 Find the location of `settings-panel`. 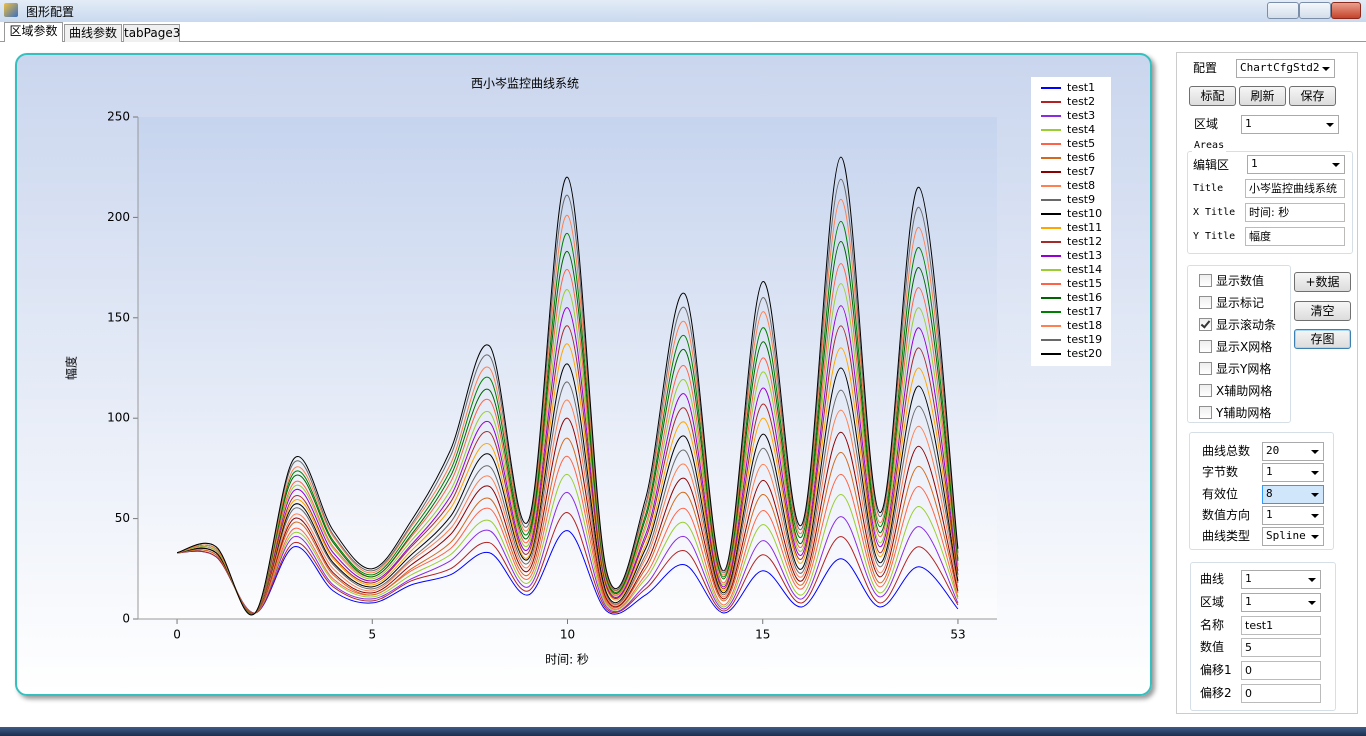

settings-panel is located at coordinates (1267, 383).